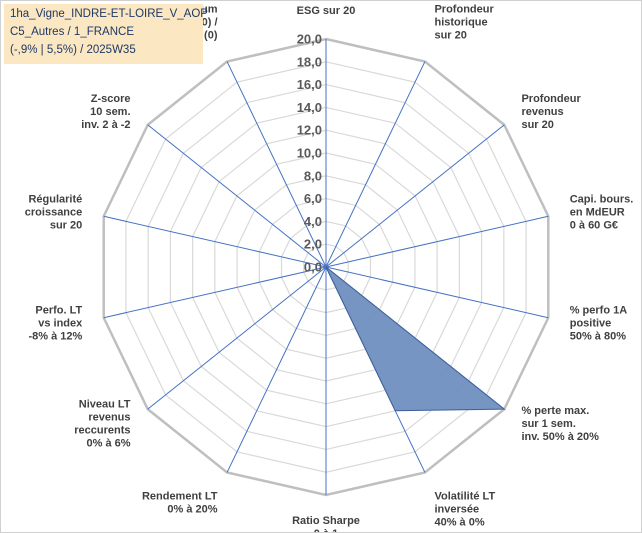  What do you see at coordinates (415, 339) in the screenshot?
I see `series-area` at bounding box center [415, 339].